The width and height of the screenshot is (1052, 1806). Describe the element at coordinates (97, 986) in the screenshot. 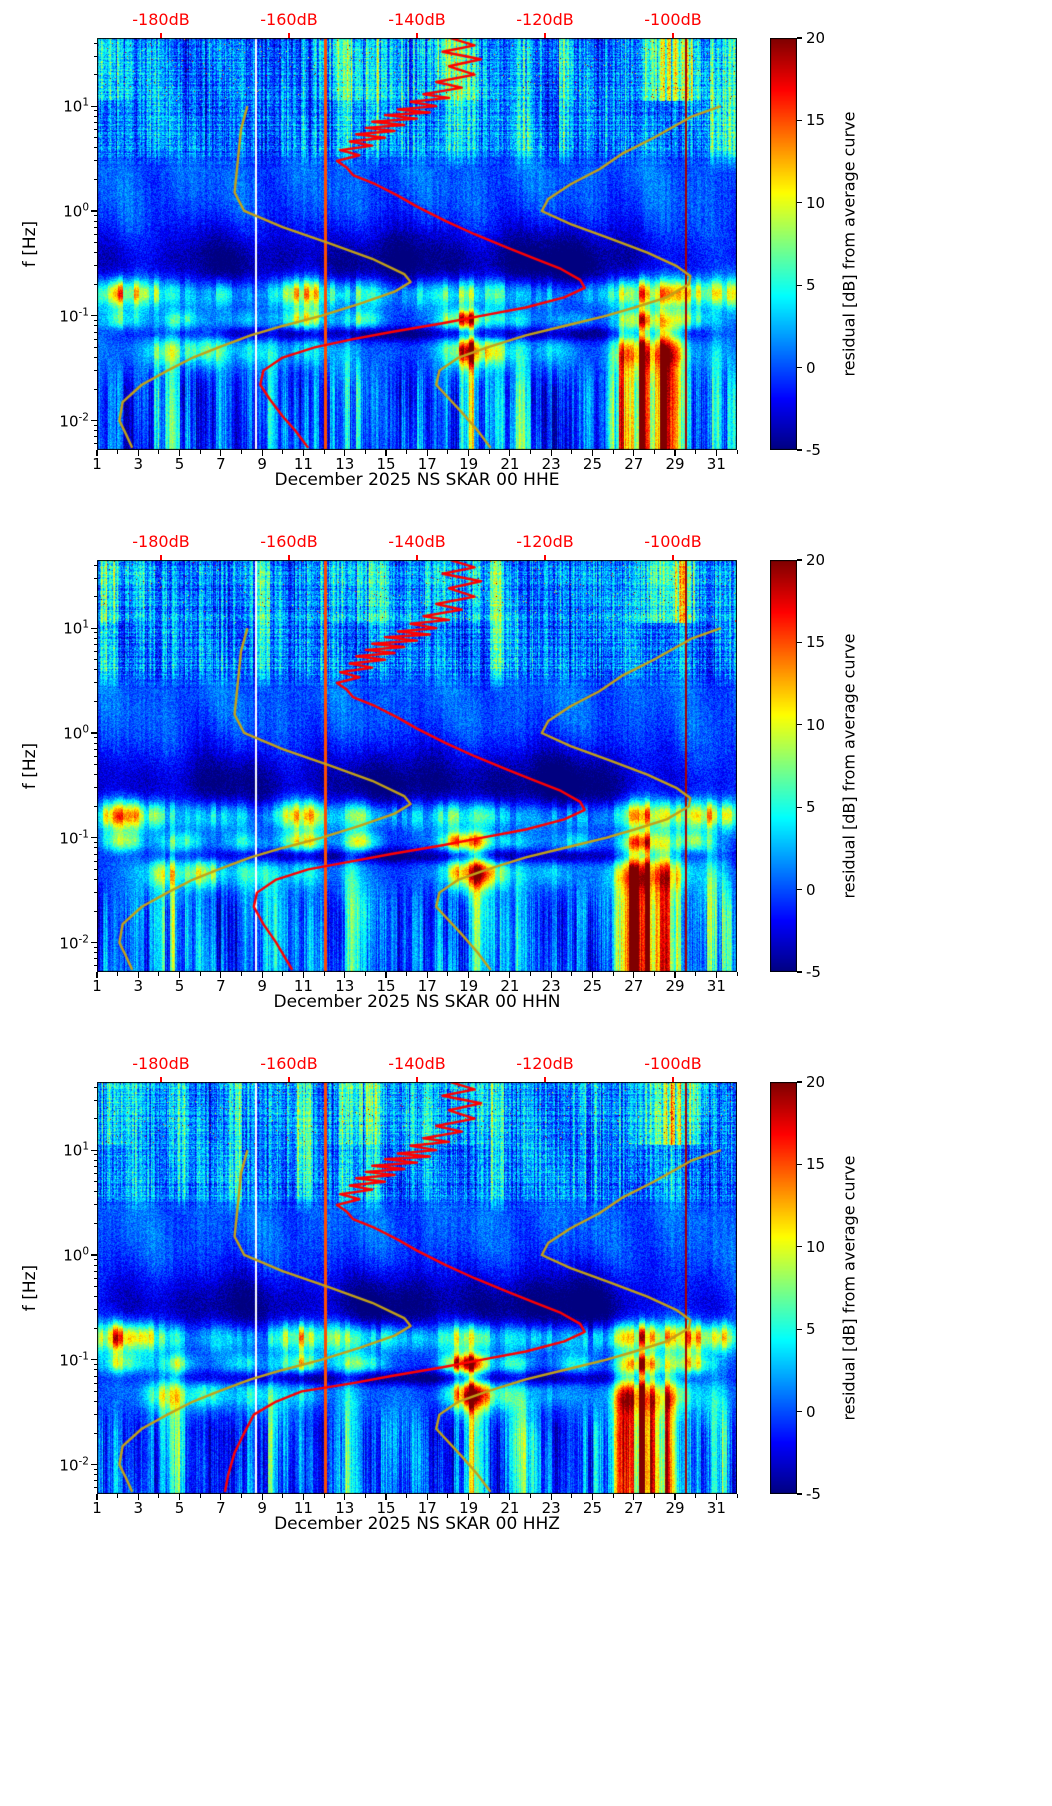

I see `x-tick-label: 1` at that location.